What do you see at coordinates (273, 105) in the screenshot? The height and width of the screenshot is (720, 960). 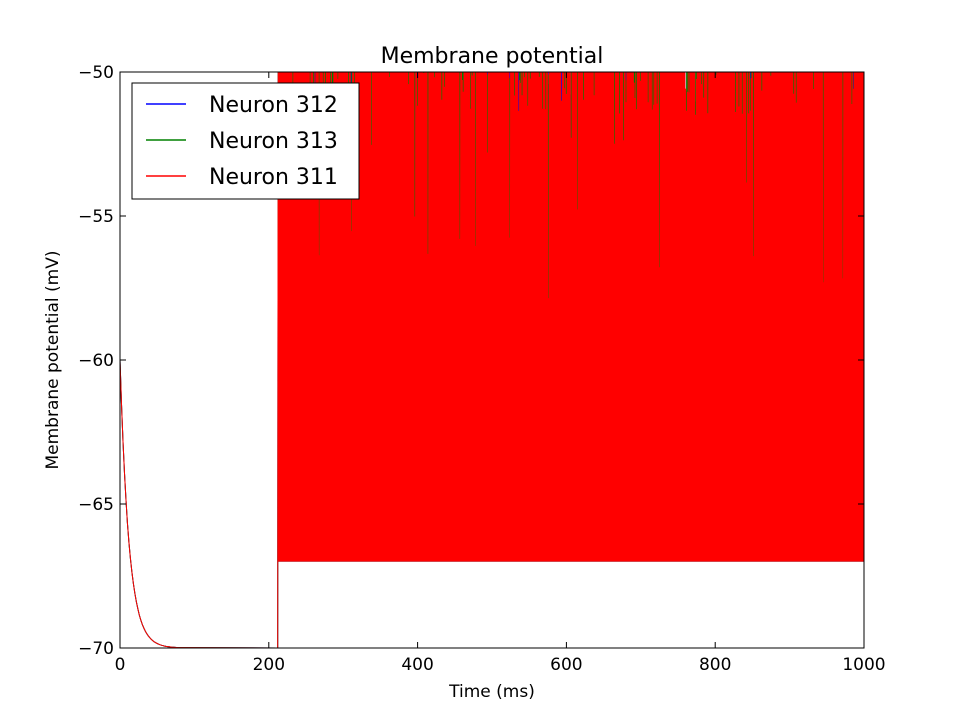 I see `legend-label-neuron-312: Neuron 312` at bounding box center [273, 105].